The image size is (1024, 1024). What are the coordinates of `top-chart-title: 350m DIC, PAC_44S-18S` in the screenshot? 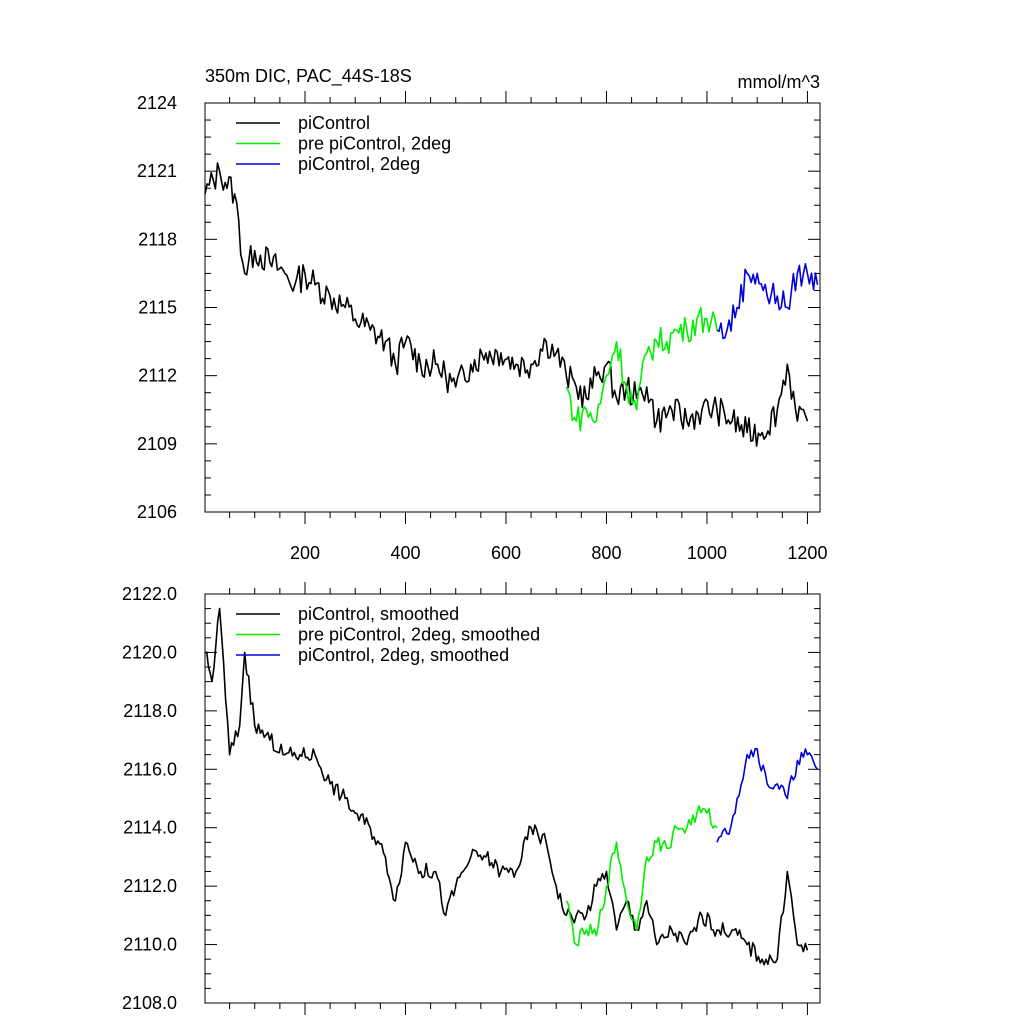 It's located at (308, 76).